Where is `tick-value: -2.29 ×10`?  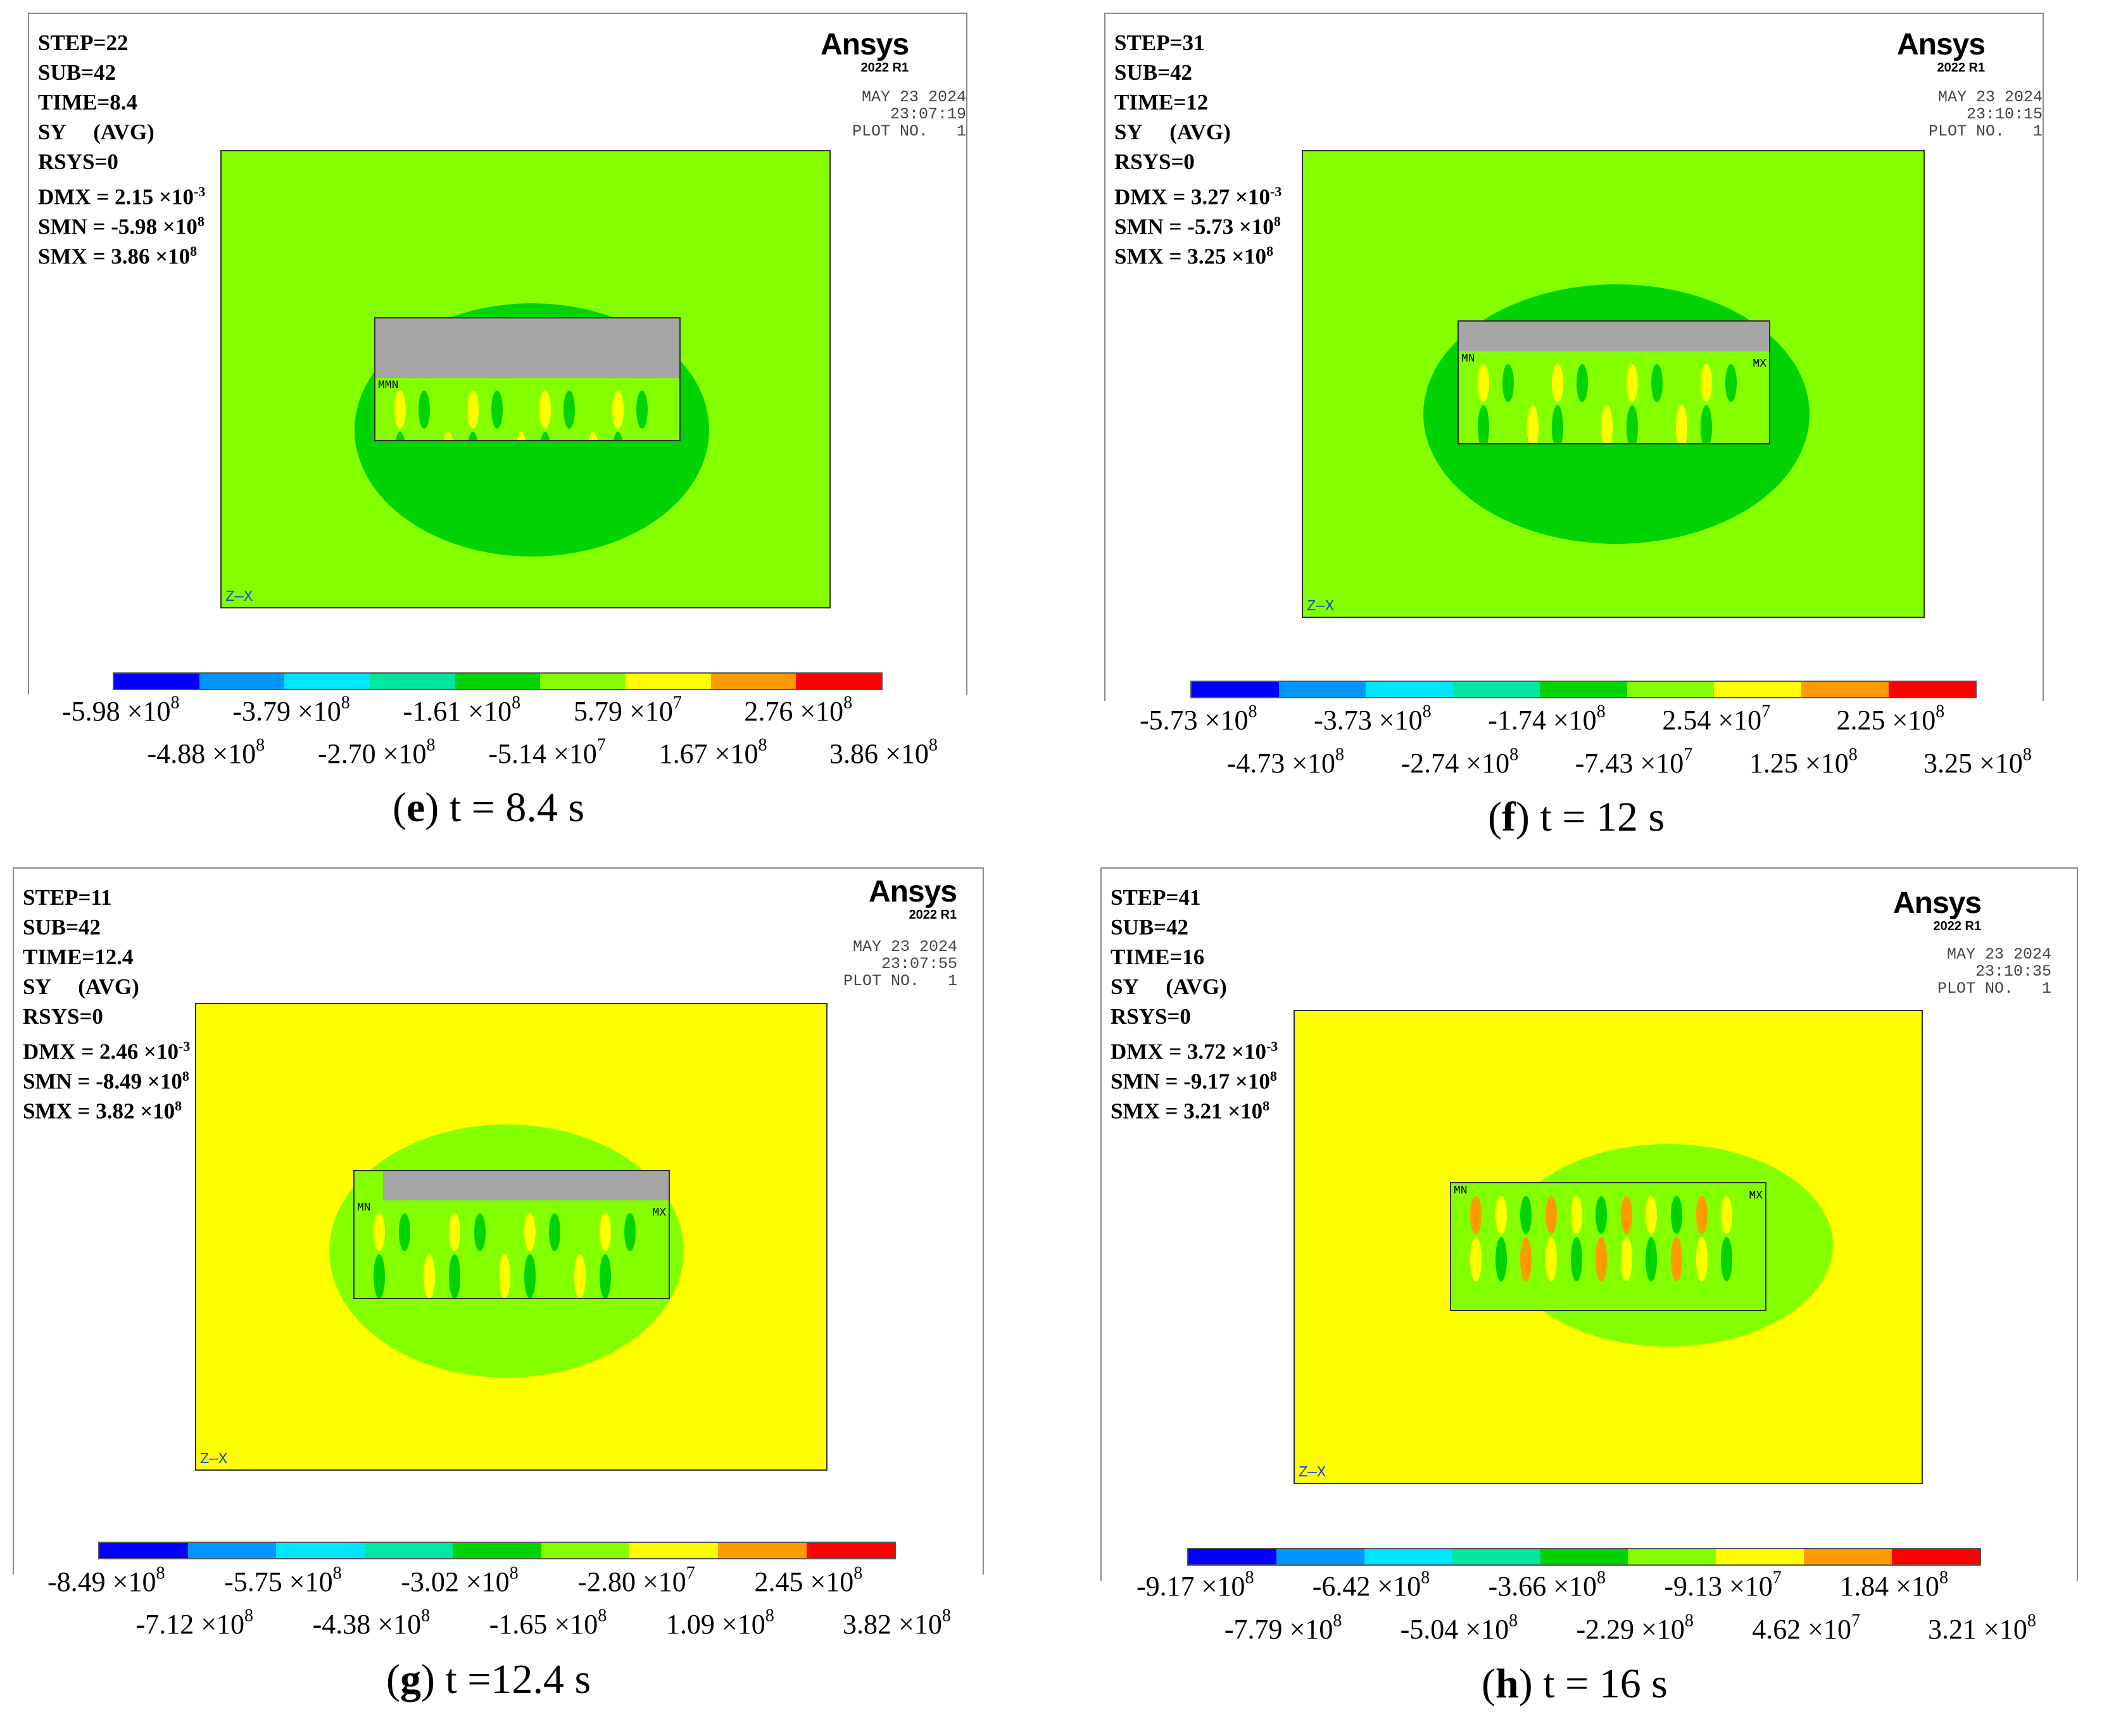 tick-value: -2.29 ×10 is located at coordinates (1630, 1629).